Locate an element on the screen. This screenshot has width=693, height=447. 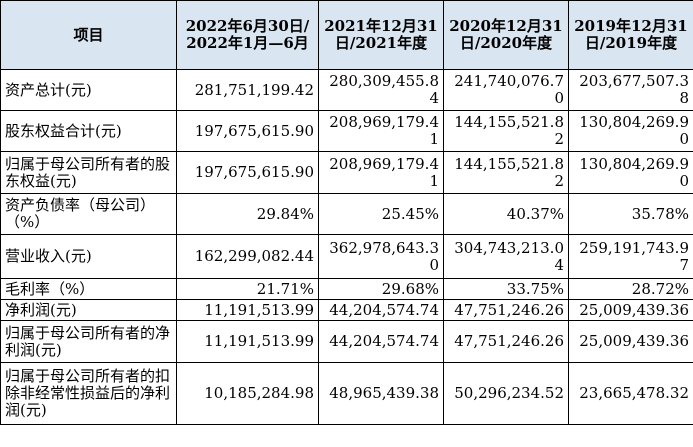
row-label: 毛利率（%） is located at coordinates (88, 289).